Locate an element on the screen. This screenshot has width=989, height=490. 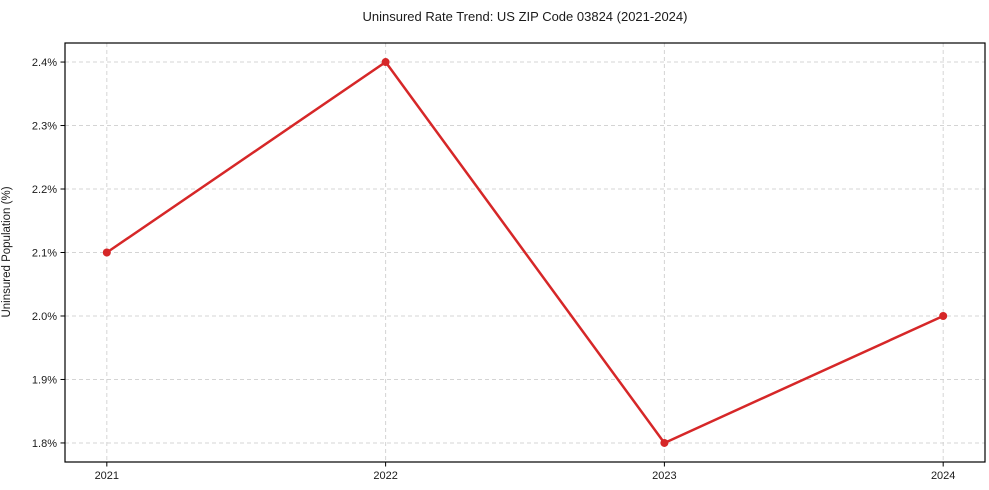
x-tick-label: 2022 is located at coordinates (385, 476).